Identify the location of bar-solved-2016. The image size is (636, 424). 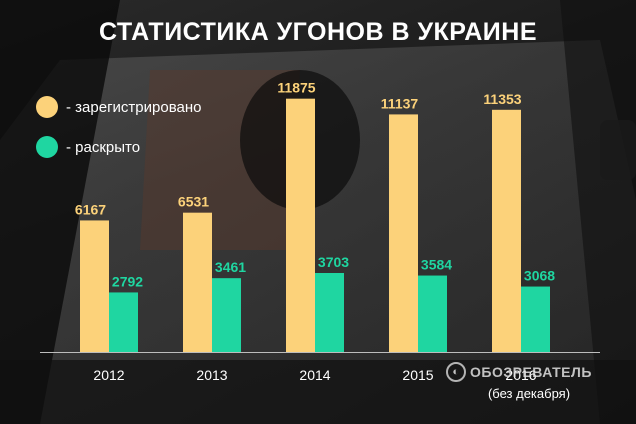
(535, 319).